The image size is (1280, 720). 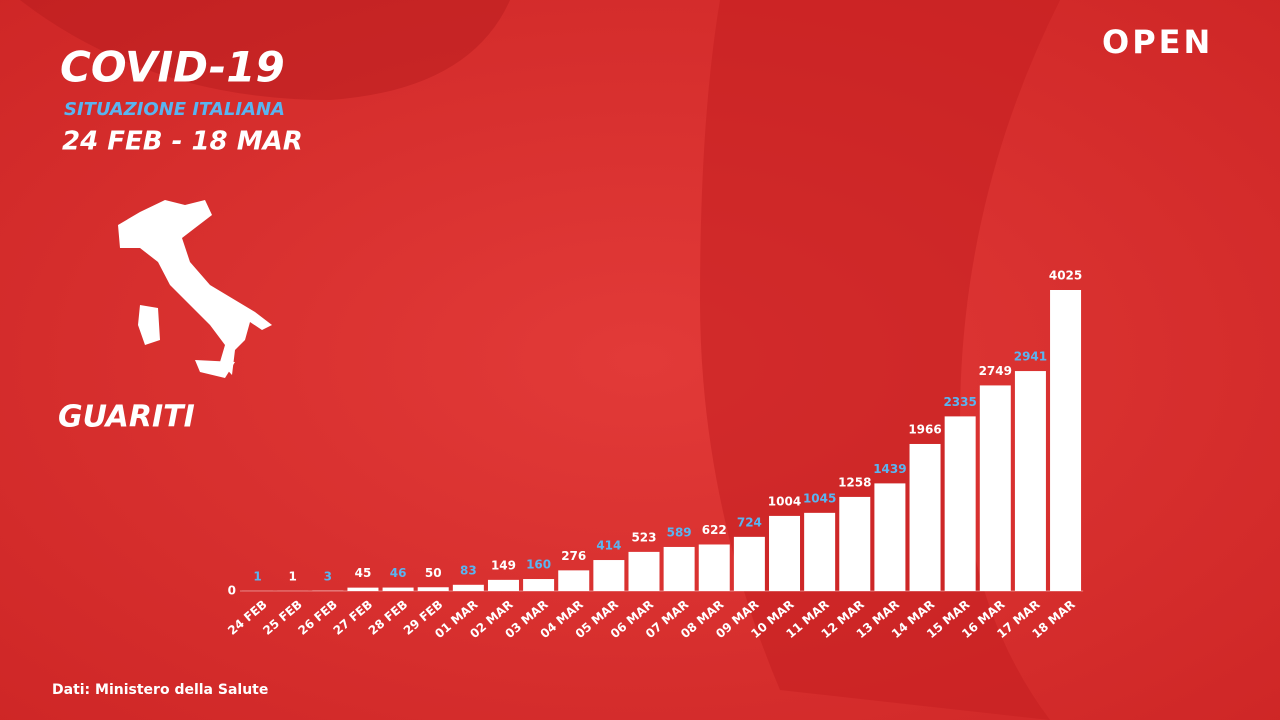 I want to click on value-label: 46, so click(x=398, y=573).